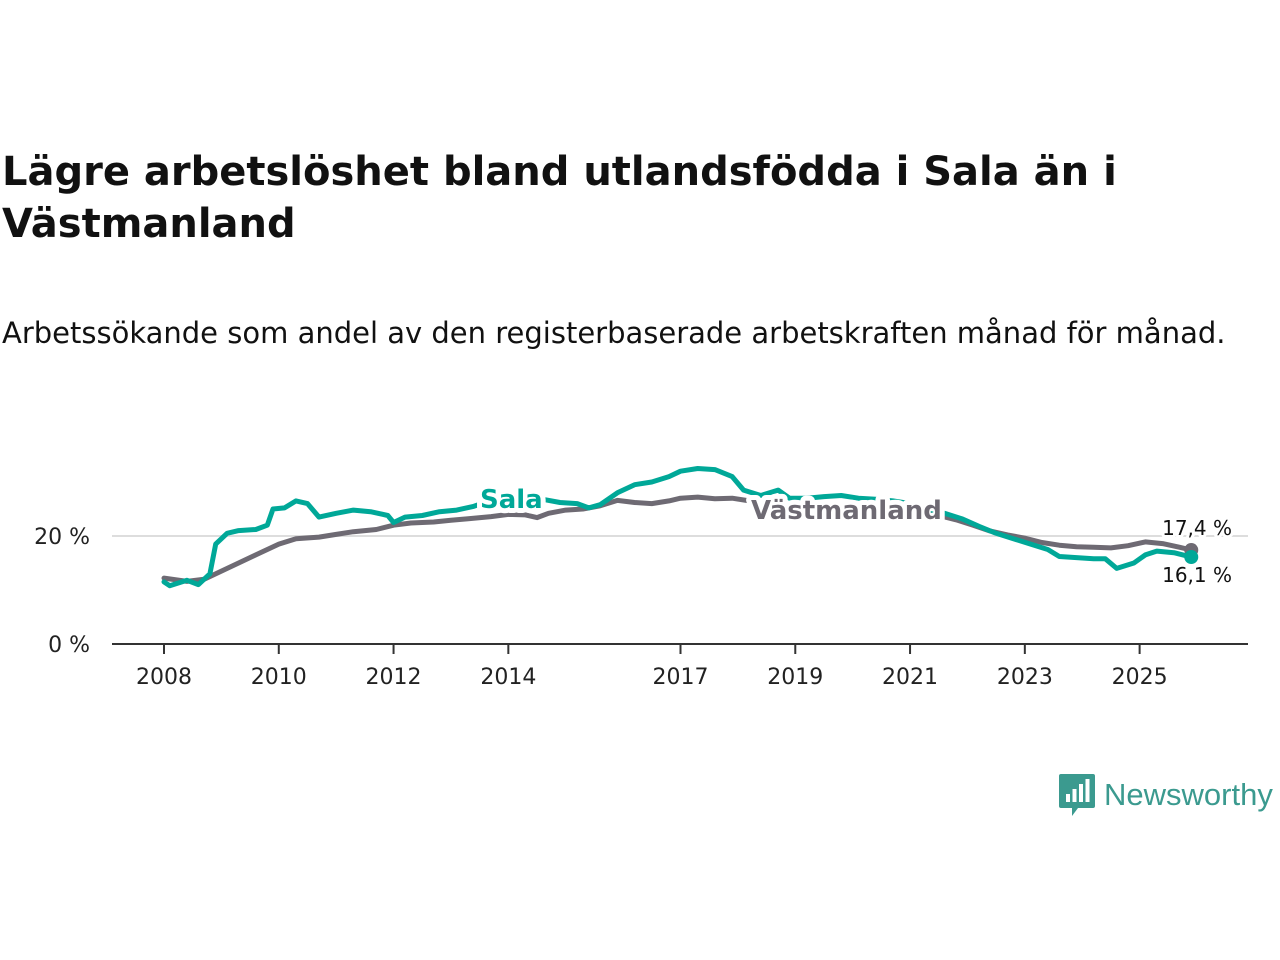  I want to click on vastmanland-end-label-halo: 17,4 %, so click(1197, 528).